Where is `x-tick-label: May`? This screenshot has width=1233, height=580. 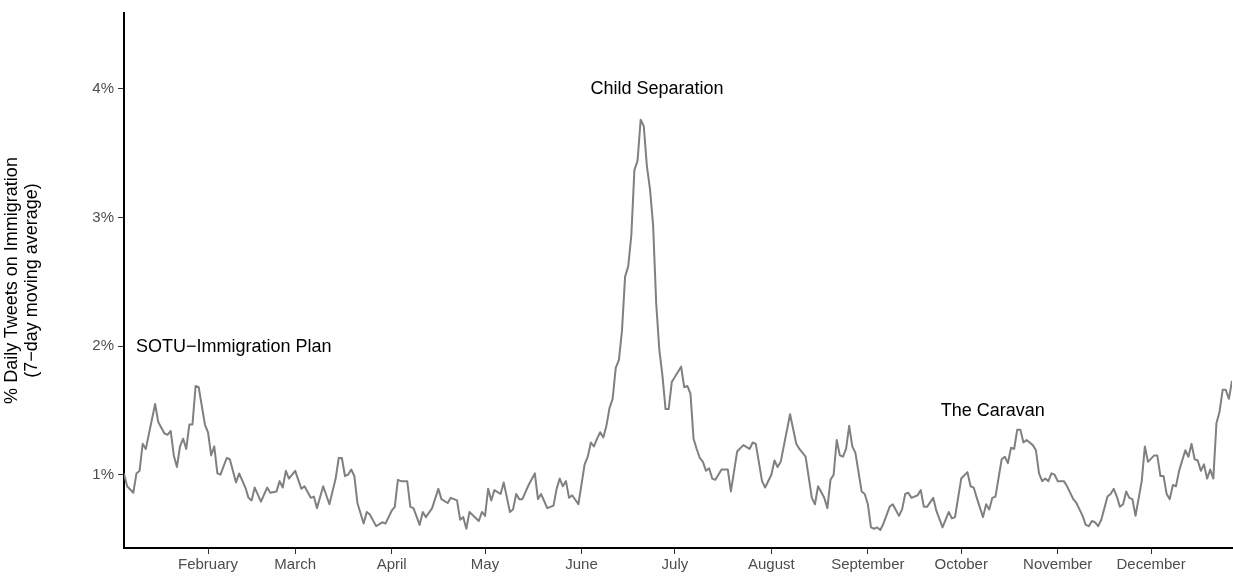
x-tick-label: May is located at coordinates (485, 564).